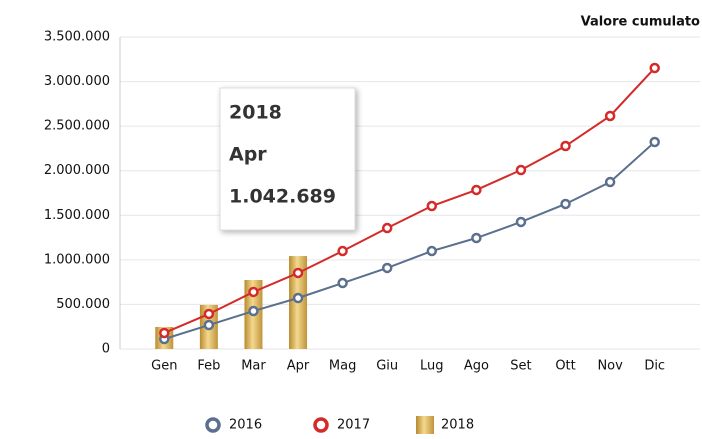 This screenshot has height=439, width=702. Describe the element at coordinates (476, 366) in the screenshot. I see `x-tick-label: Ago` at that location.